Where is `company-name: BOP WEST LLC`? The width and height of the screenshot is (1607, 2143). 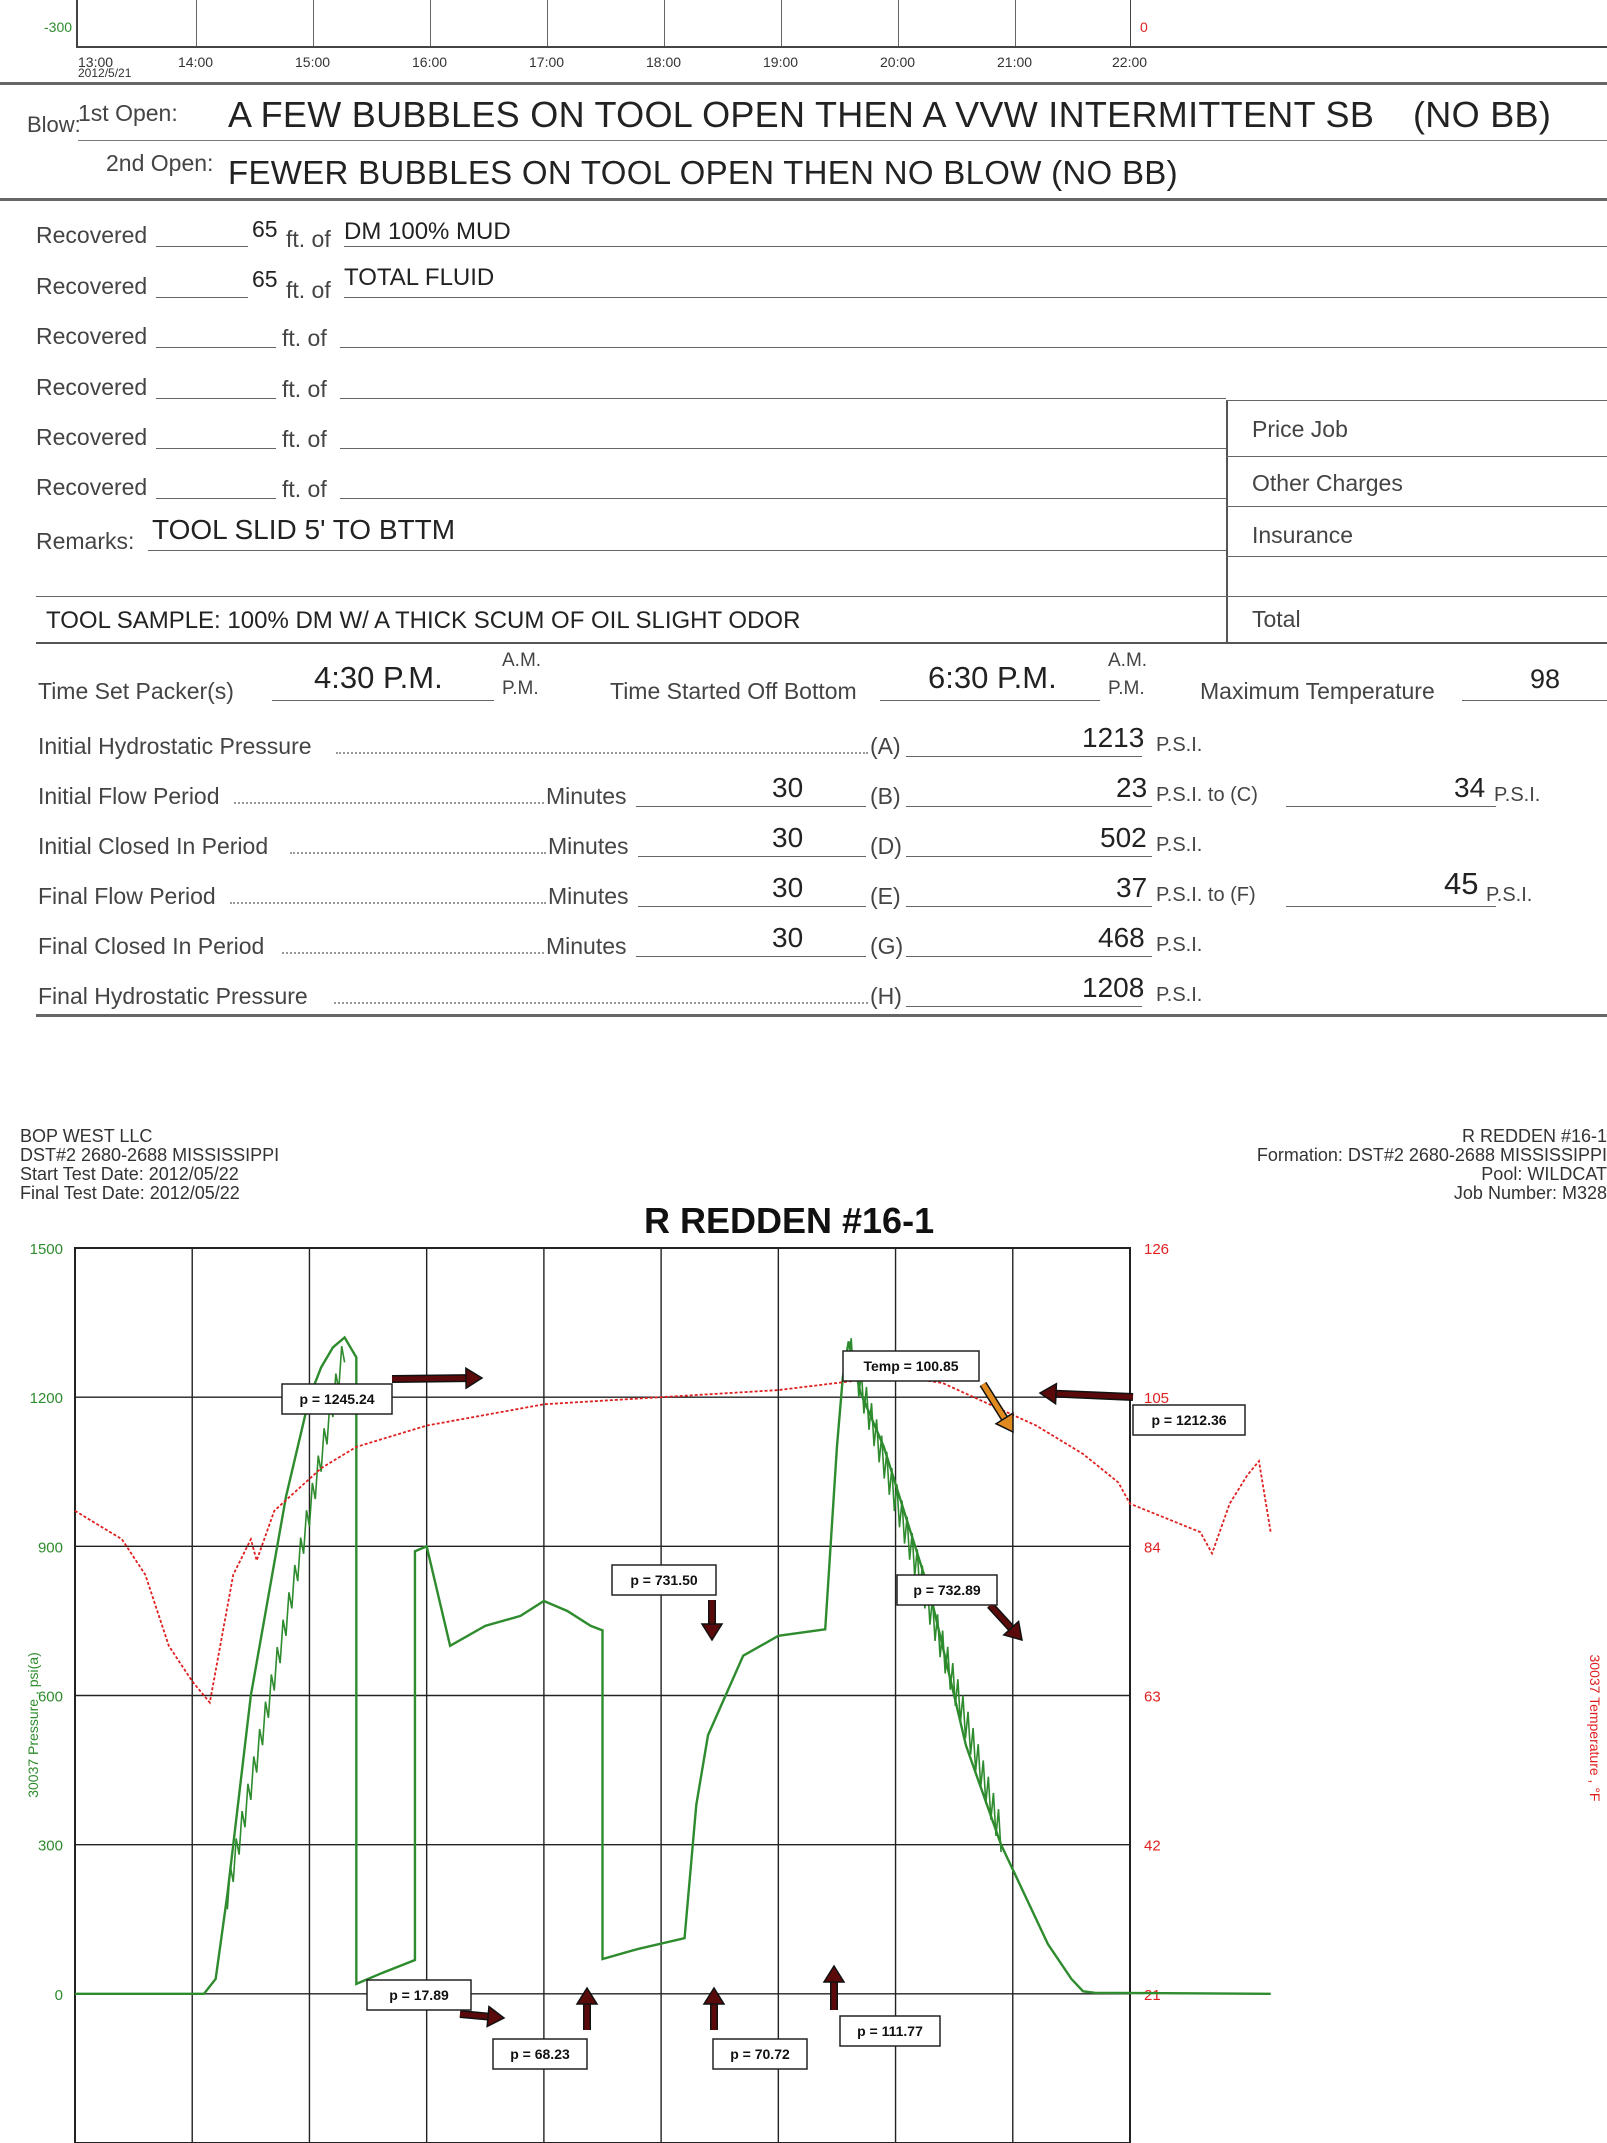
company-name: BOP WEST LLC is located at coordinates (86, 1136).